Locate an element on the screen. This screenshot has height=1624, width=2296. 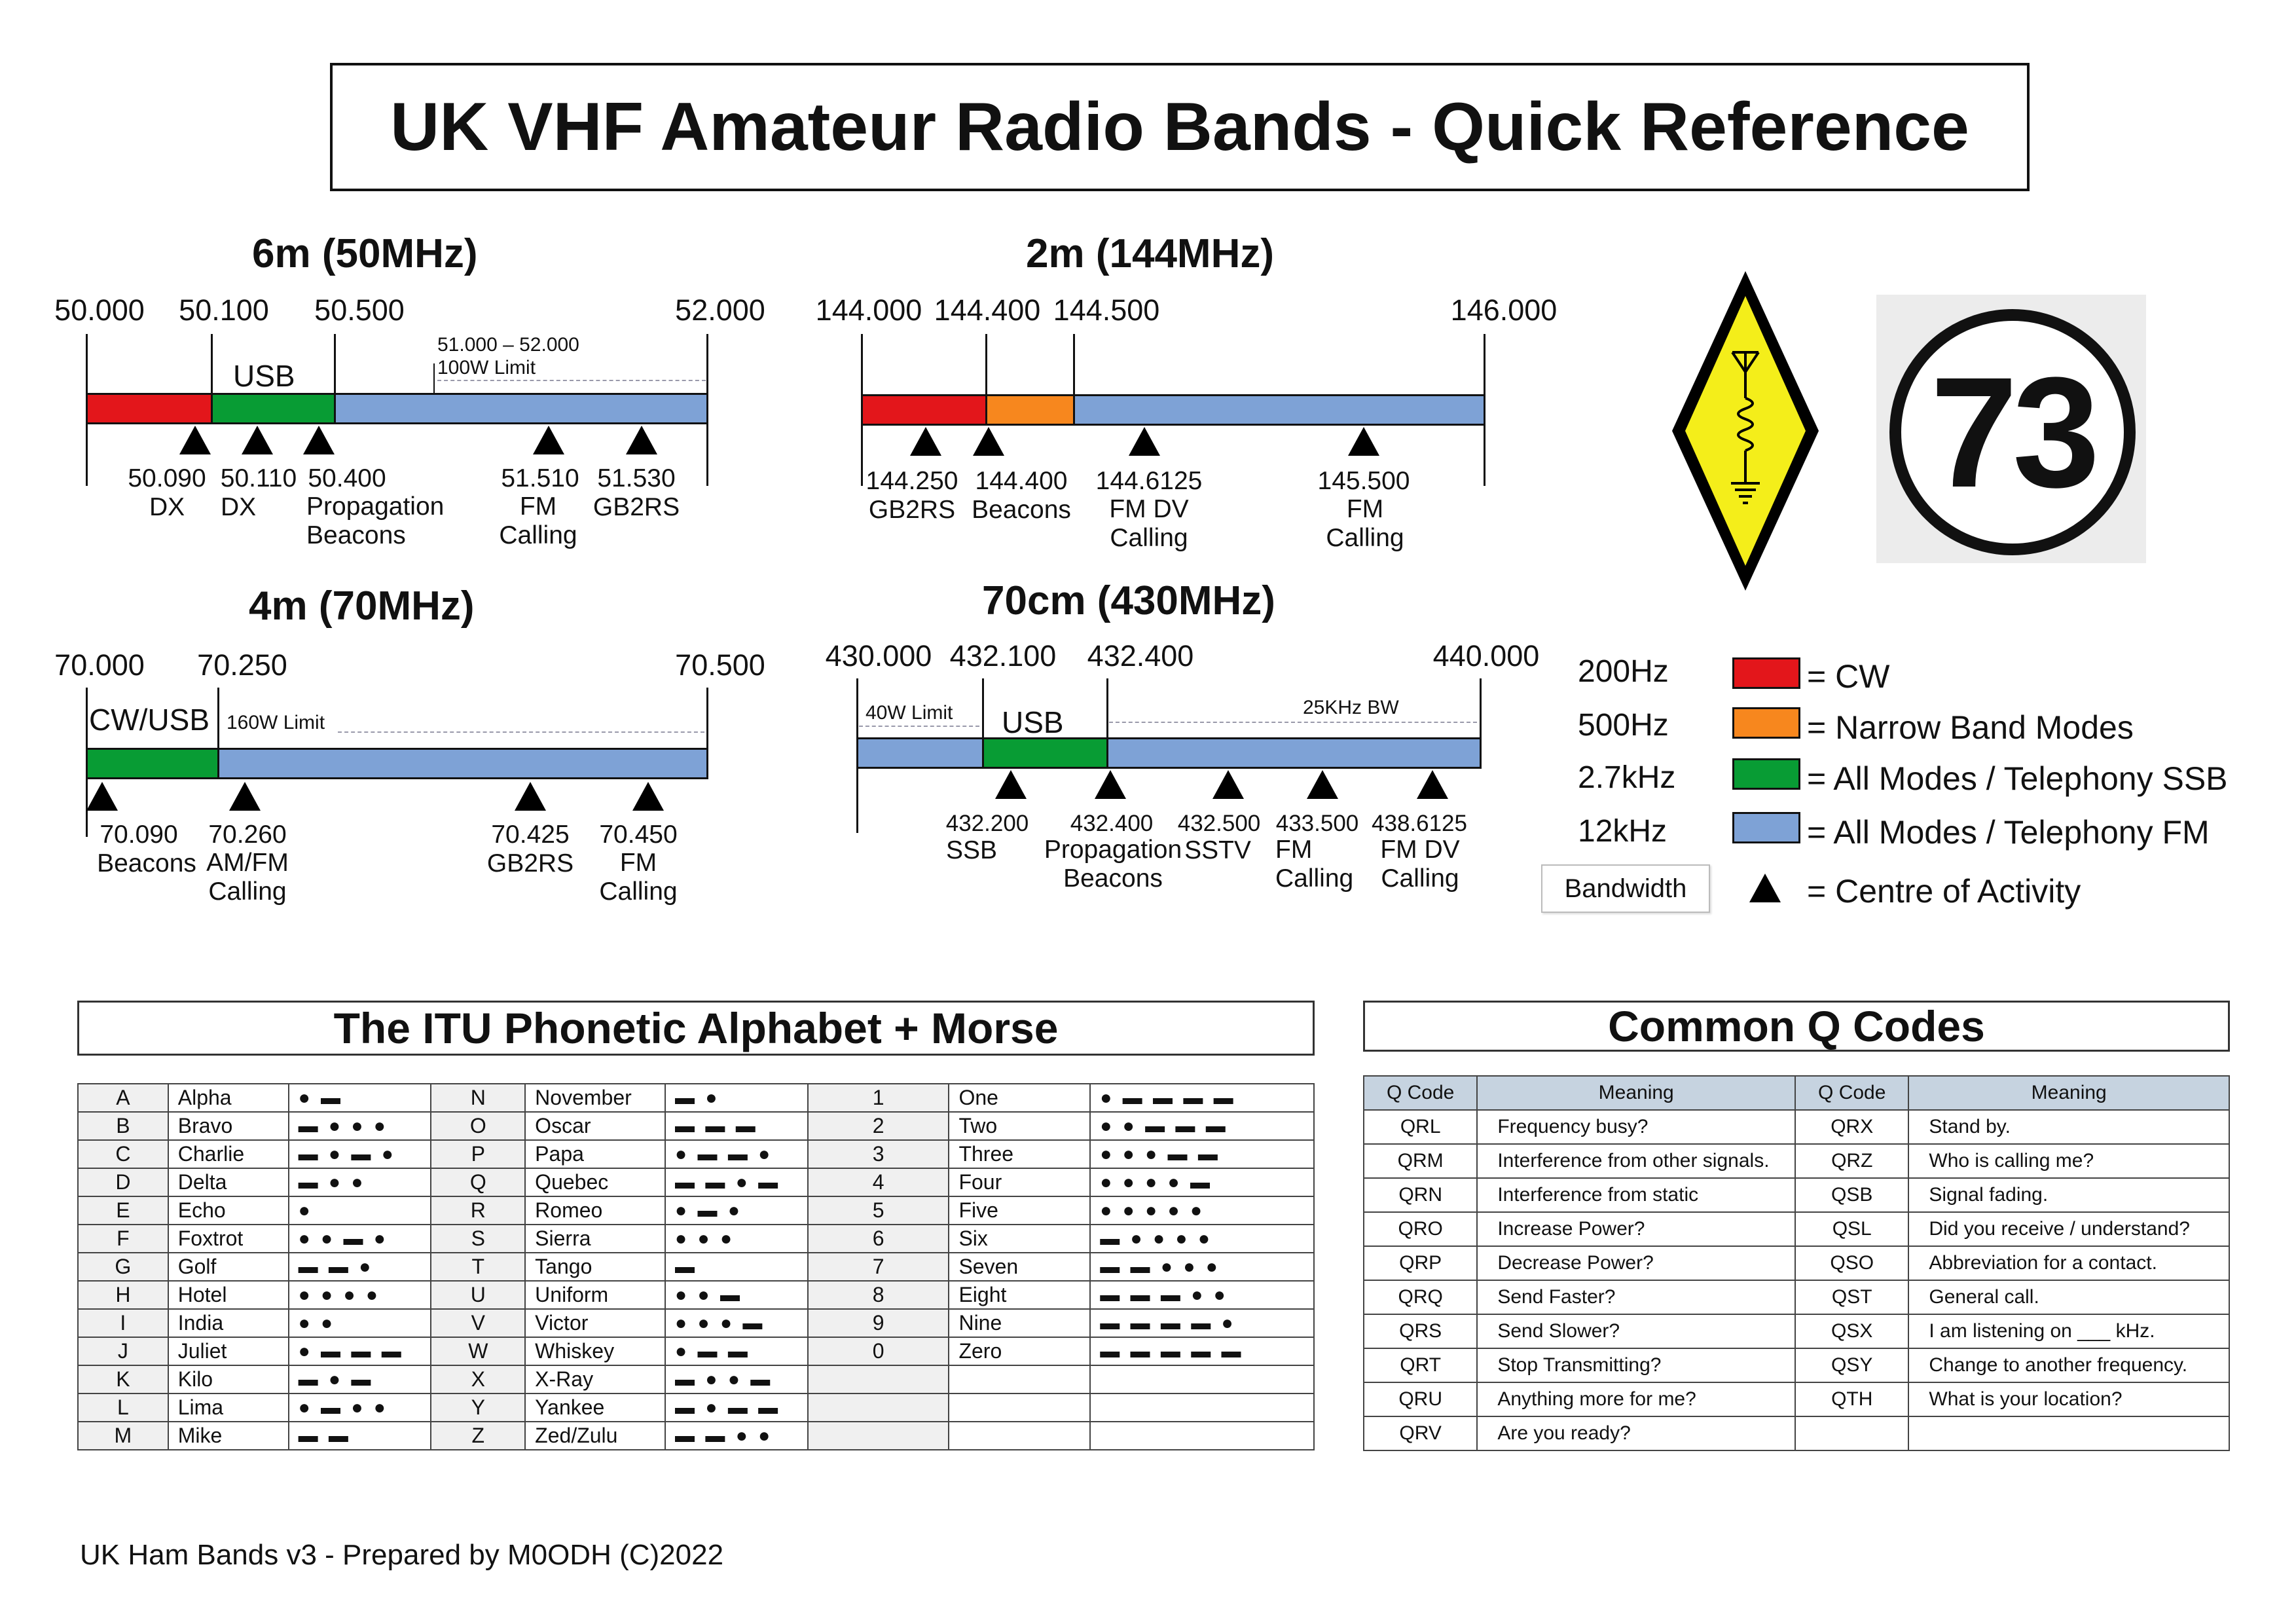
q-meaning: Increase Power? is located at coordinates (1636, 1229).